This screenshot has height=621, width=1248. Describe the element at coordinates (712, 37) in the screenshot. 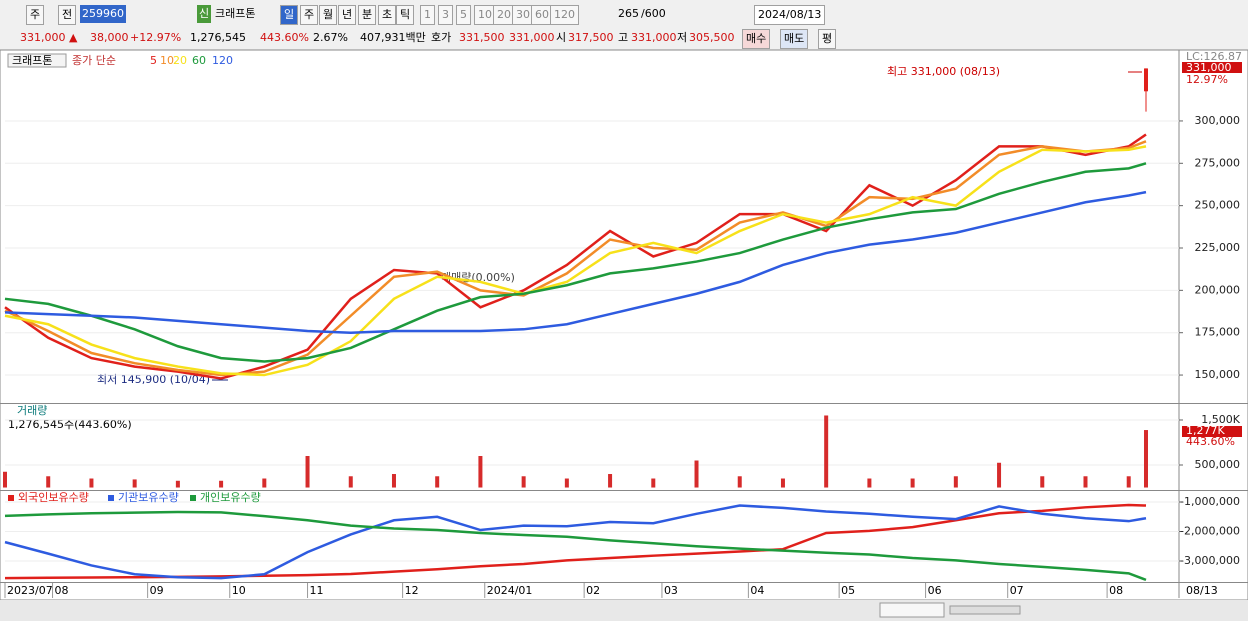

I see `low: 305,500` at that location.